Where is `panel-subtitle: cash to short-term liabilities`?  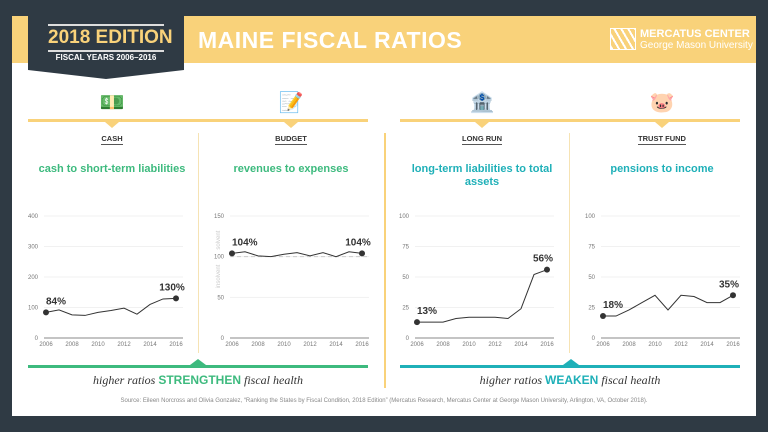
panel-subtitle: cash to short-term liabilities is located at coordinates (112, 169).